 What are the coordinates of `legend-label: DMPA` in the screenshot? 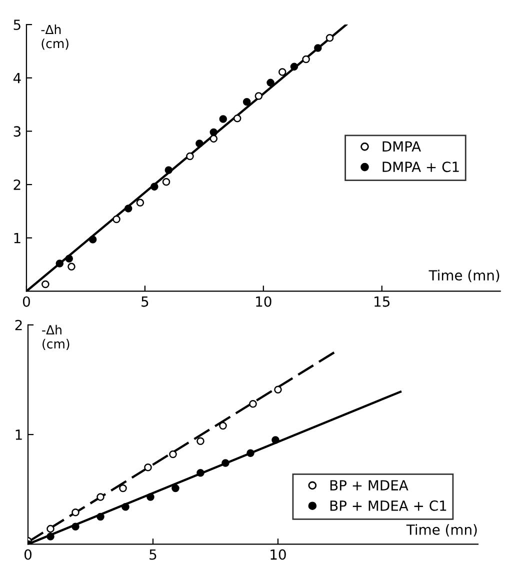 It's located at (401, 146).